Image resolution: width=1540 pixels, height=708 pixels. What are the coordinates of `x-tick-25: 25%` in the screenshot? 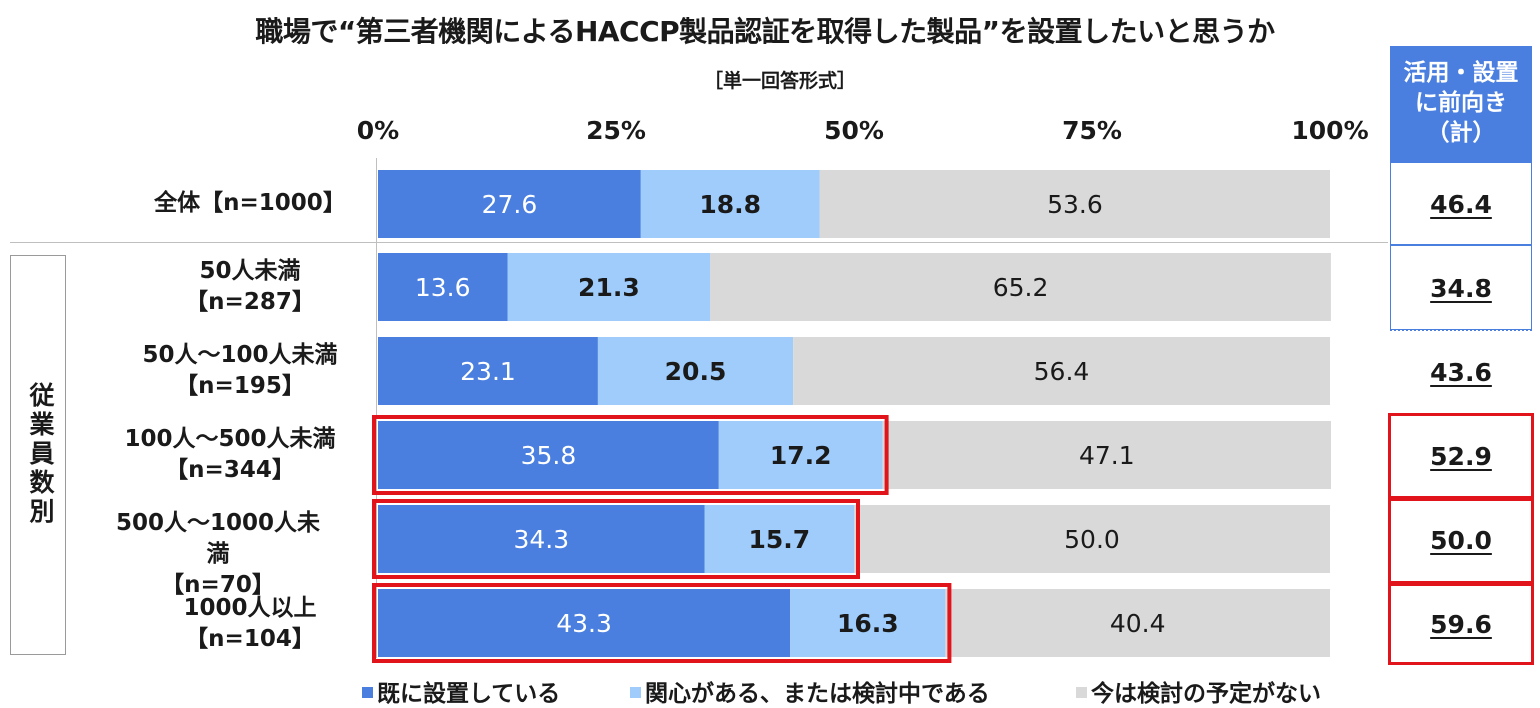 It's located at (616, 130).